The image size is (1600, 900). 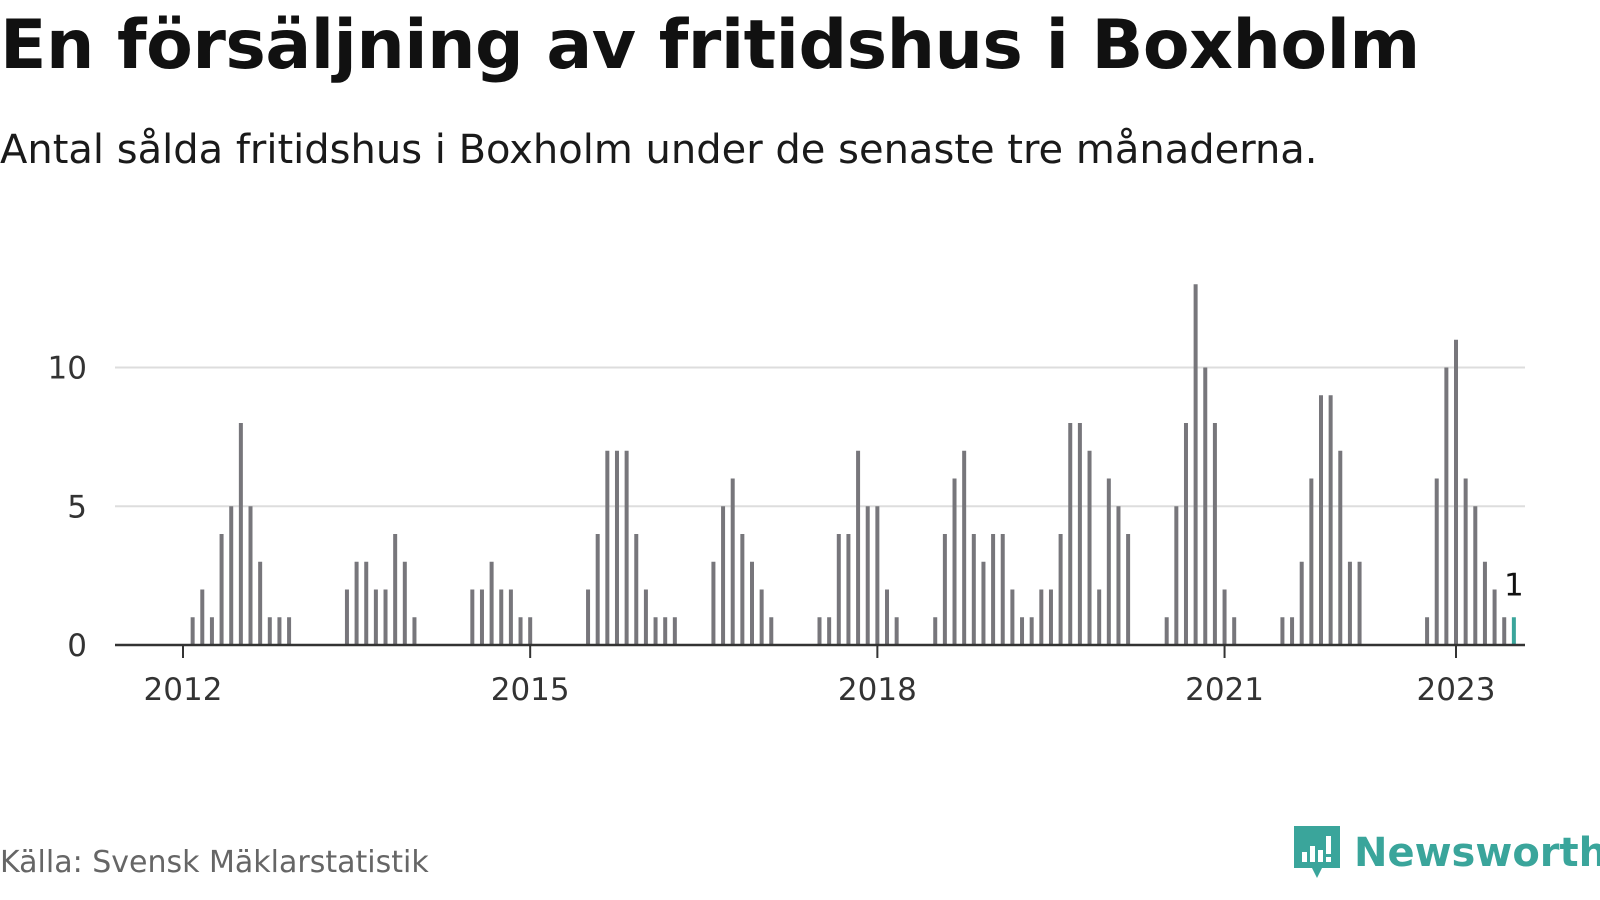 I want to click on x-tick-label: 2015, so click(x=530, y=690).